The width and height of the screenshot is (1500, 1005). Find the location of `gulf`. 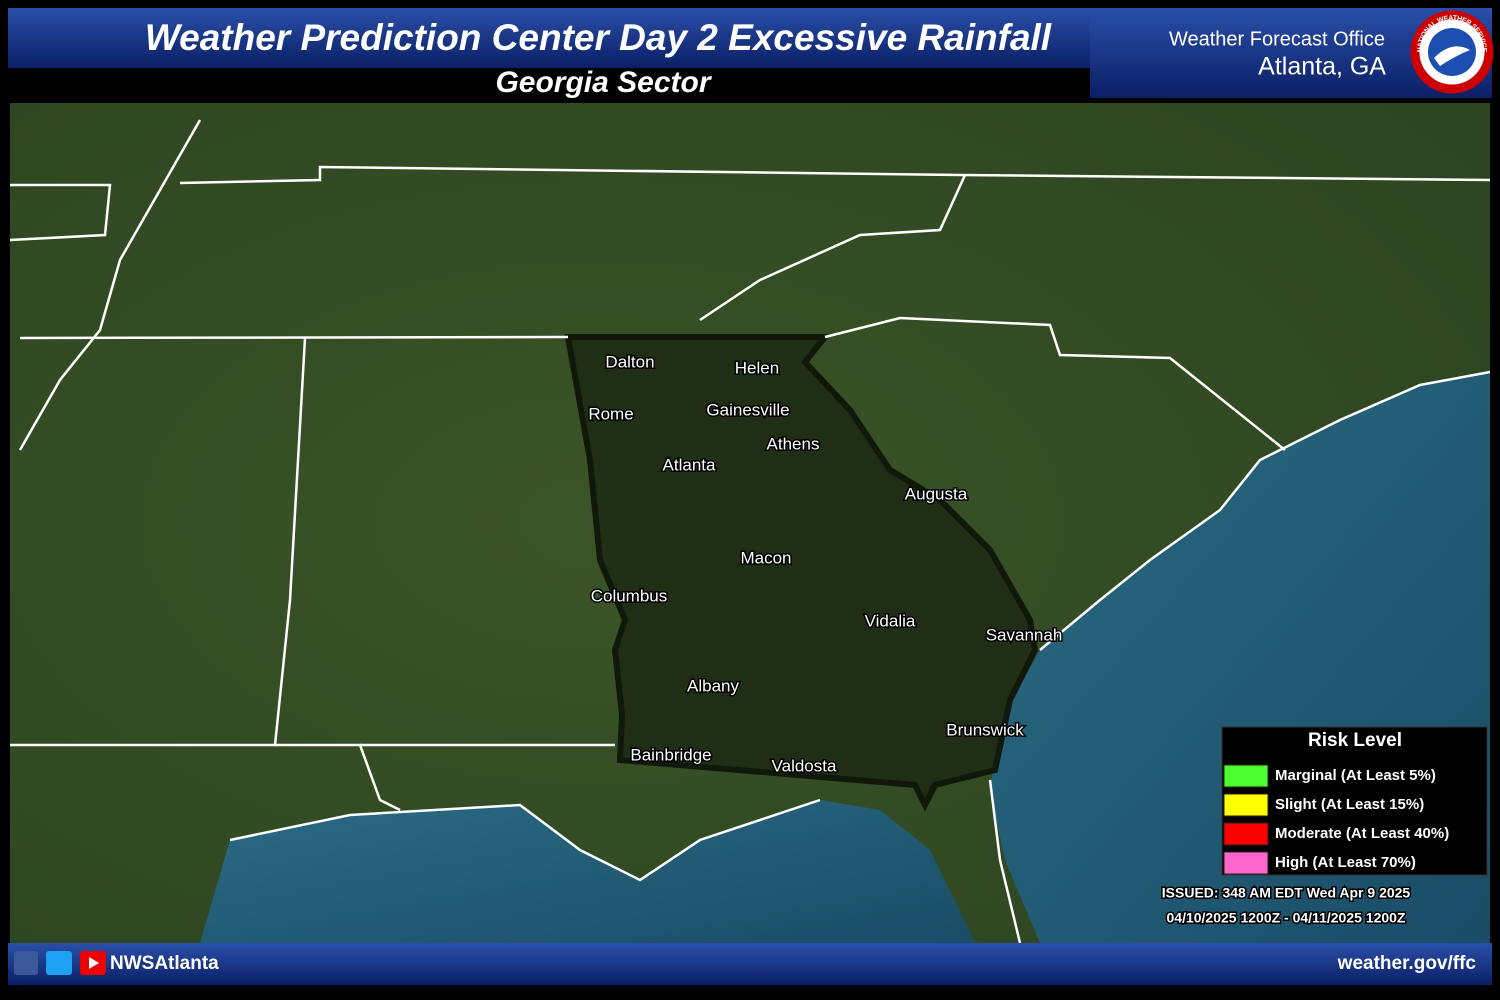

gulf is located at coordinates (587, 871).